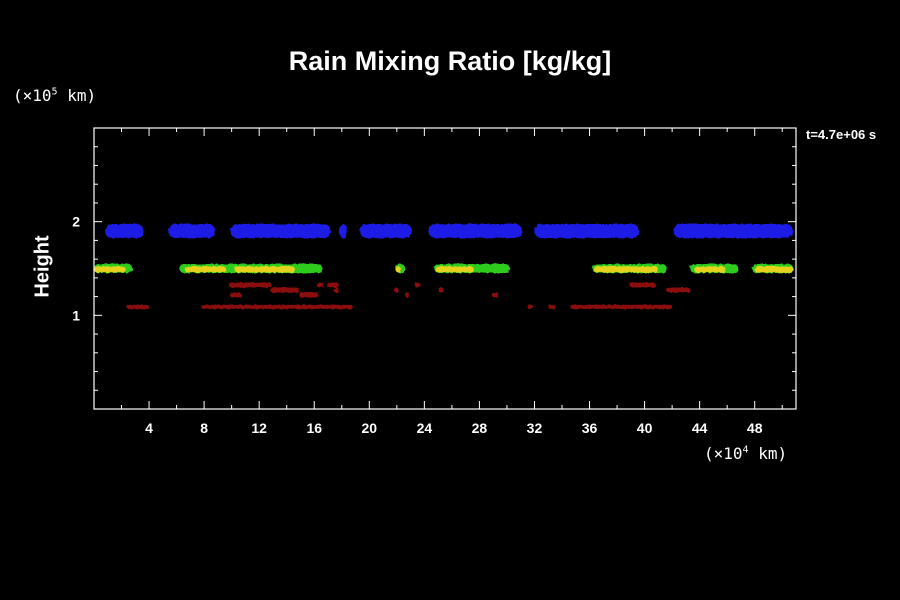 This screenshot has height=600, width=900. Describe the element at coordinates (700, 428) in the screenshot. I see `x-tick-label: 44` at that location.